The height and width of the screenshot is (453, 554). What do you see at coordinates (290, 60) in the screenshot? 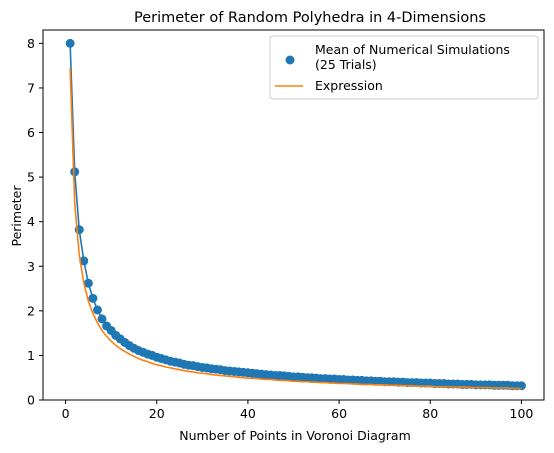
I see `legend-marker-simulations` at bounding box center [290, 60].